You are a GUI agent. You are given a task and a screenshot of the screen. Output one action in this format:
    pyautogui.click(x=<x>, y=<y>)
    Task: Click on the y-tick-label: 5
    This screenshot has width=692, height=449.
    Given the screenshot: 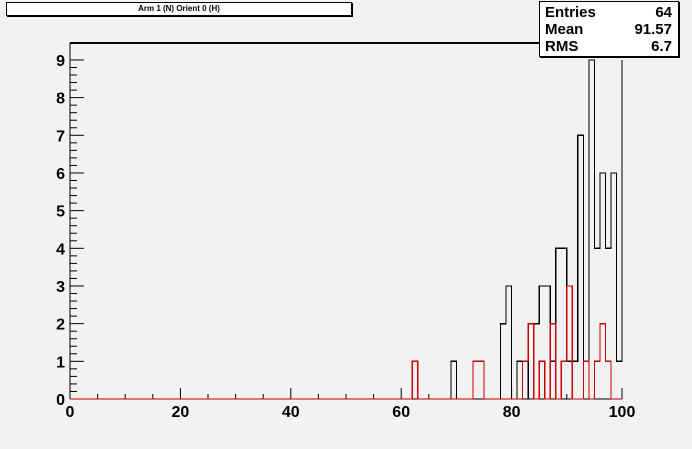 What is the action you would take?
    pyautogui.click(x=60, y=212)
    